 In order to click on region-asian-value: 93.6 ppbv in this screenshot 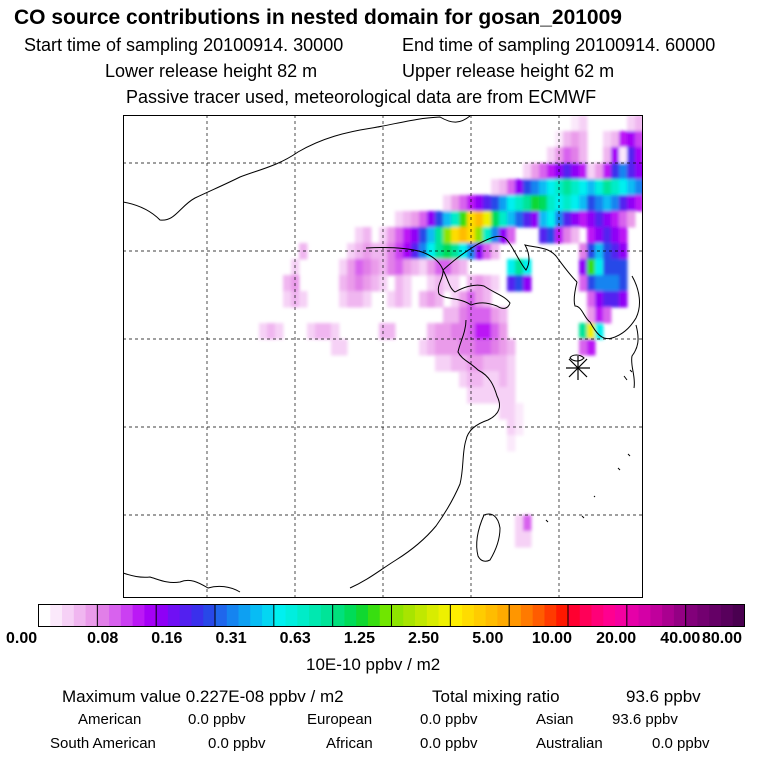, I will do `click(645, 719)`.